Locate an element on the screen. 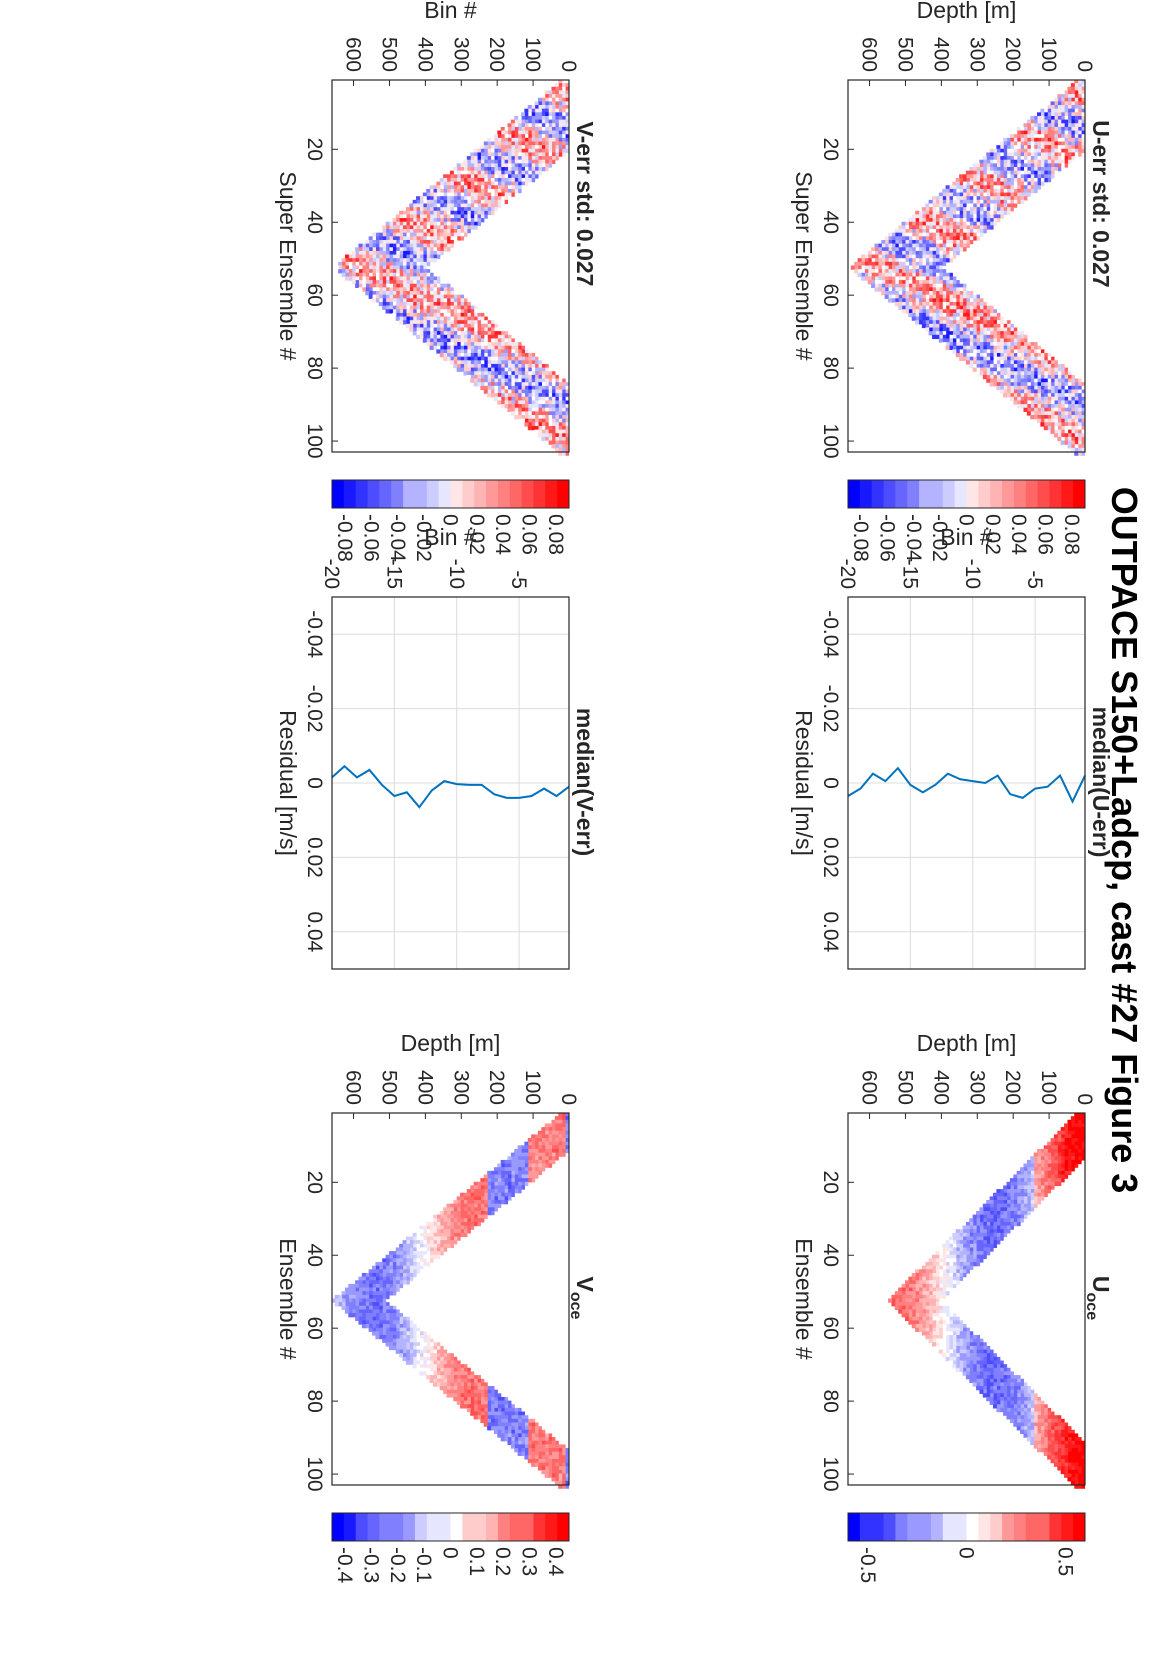 This screenshot has width=1165, height=1680. y-tick-label: 500 is located at coordinates (904, 1087).